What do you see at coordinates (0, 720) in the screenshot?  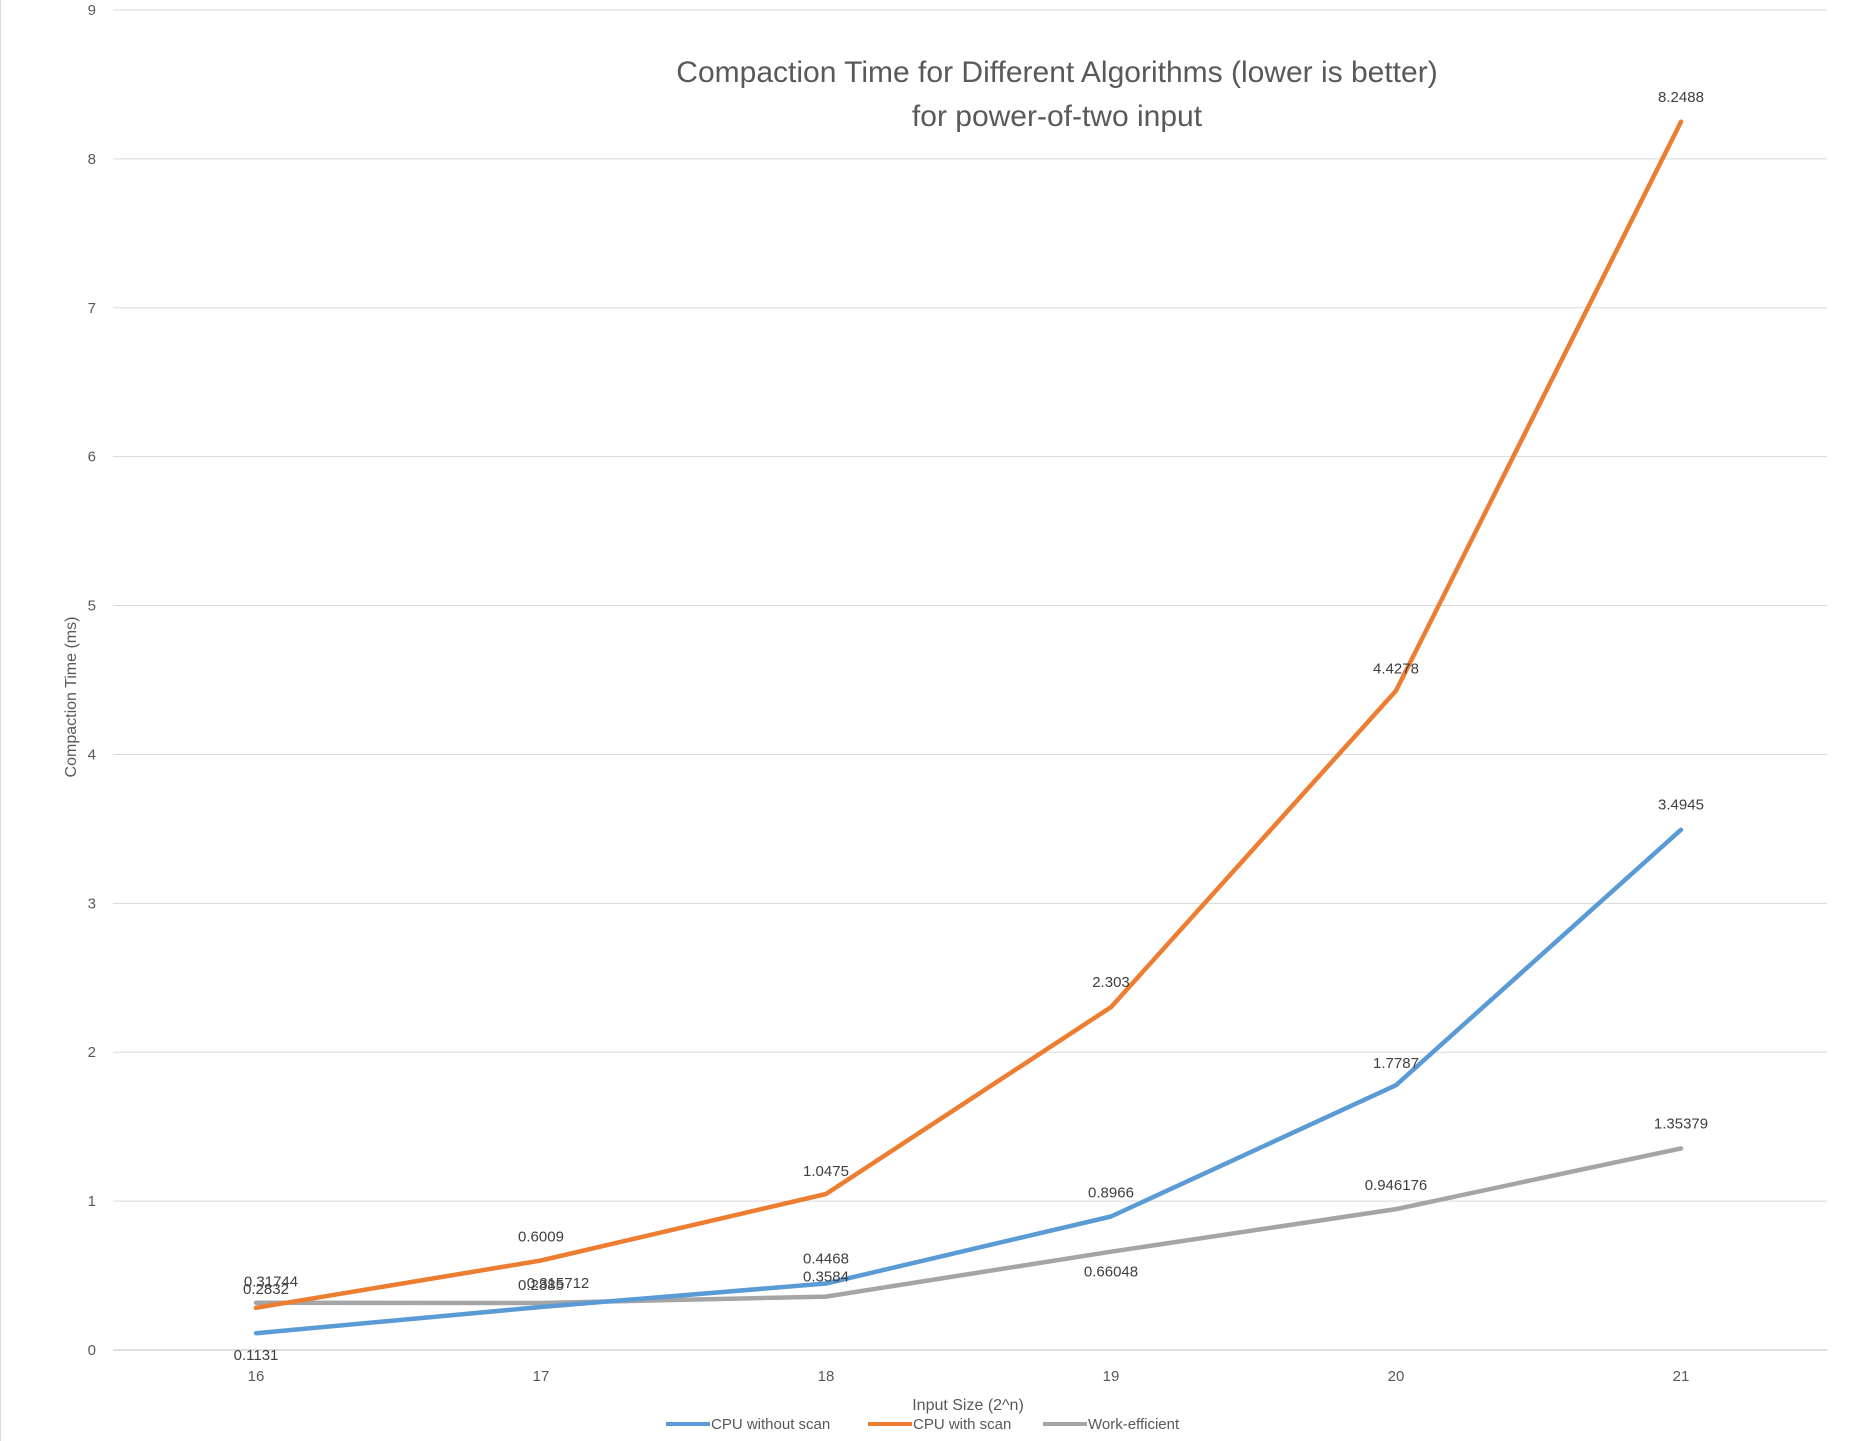 I see `frame-left-border` at bounding box center [0, 720].